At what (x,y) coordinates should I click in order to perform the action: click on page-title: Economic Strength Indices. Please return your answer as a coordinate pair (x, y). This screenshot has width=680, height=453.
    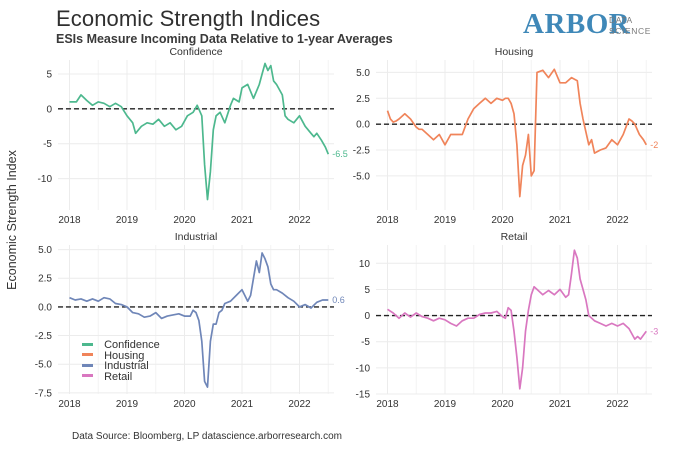
    Looking at the image, I should click on (188, 18).